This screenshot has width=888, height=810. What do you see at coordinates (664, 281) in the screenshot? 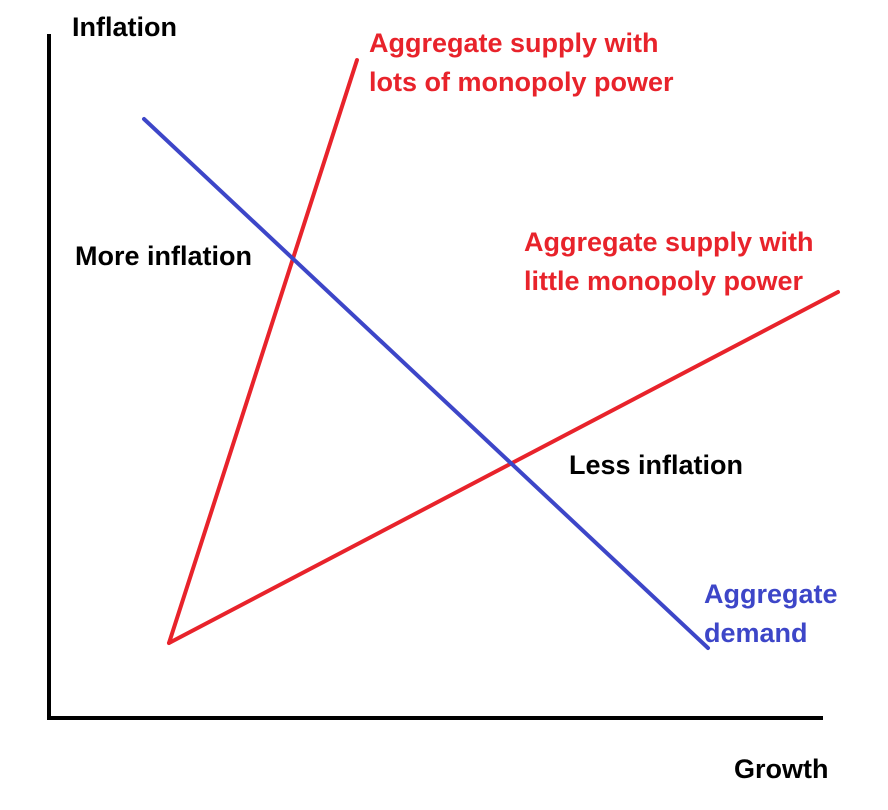
I see `aggregate-supply-low-monopoly-label-line-2: little monopoly power` at bounding box center [664, 281].